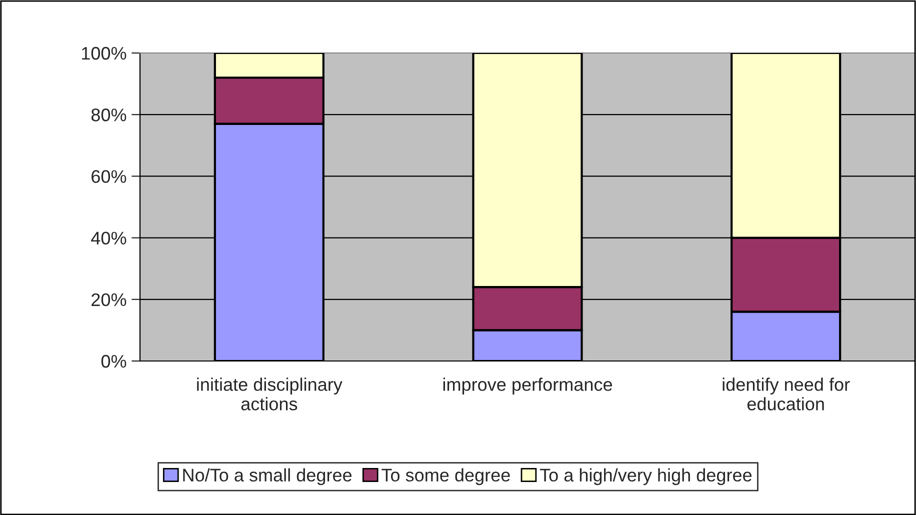 This screenshot has width=916, height=515. Describe the element at coordinates (108, 115) in the screenshot. I see `y-tick-label: 80%` at that location.